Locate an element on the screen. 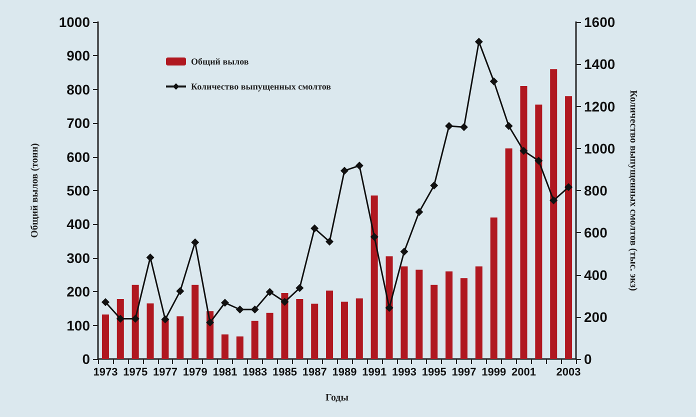 This screenshot has height=417, width=696. x-tick-label: 1973 is located at coordinates (105, 372).